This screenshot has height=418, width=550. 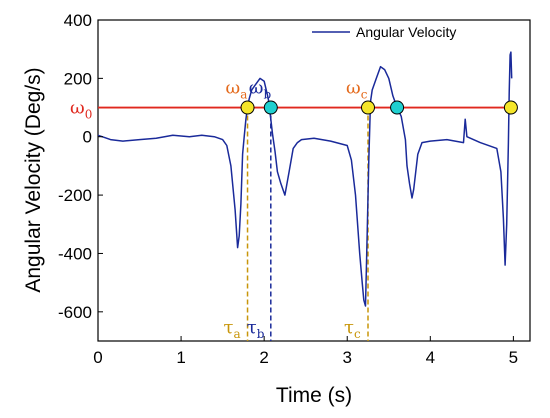 I want to click on legend-label: Angular Velocity, so click(x=406, y=32).